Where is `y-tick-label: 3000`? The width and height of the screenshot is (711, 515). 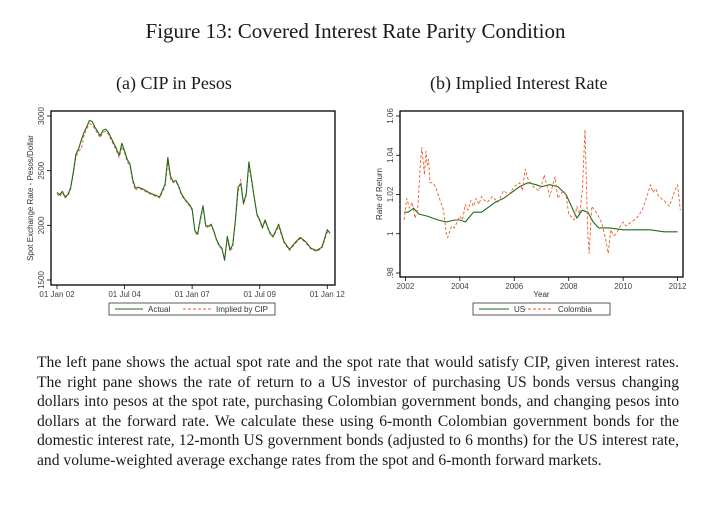 y-tick-label: 3000 is located at coordinates (41, 116).